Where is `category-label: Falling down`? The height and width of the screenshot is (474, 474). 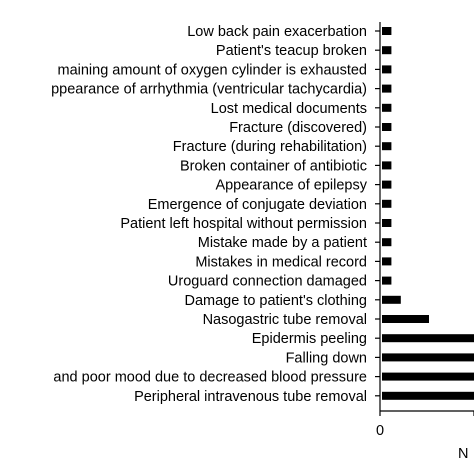 category-label: Falling down is located at coordinates (326, 358).